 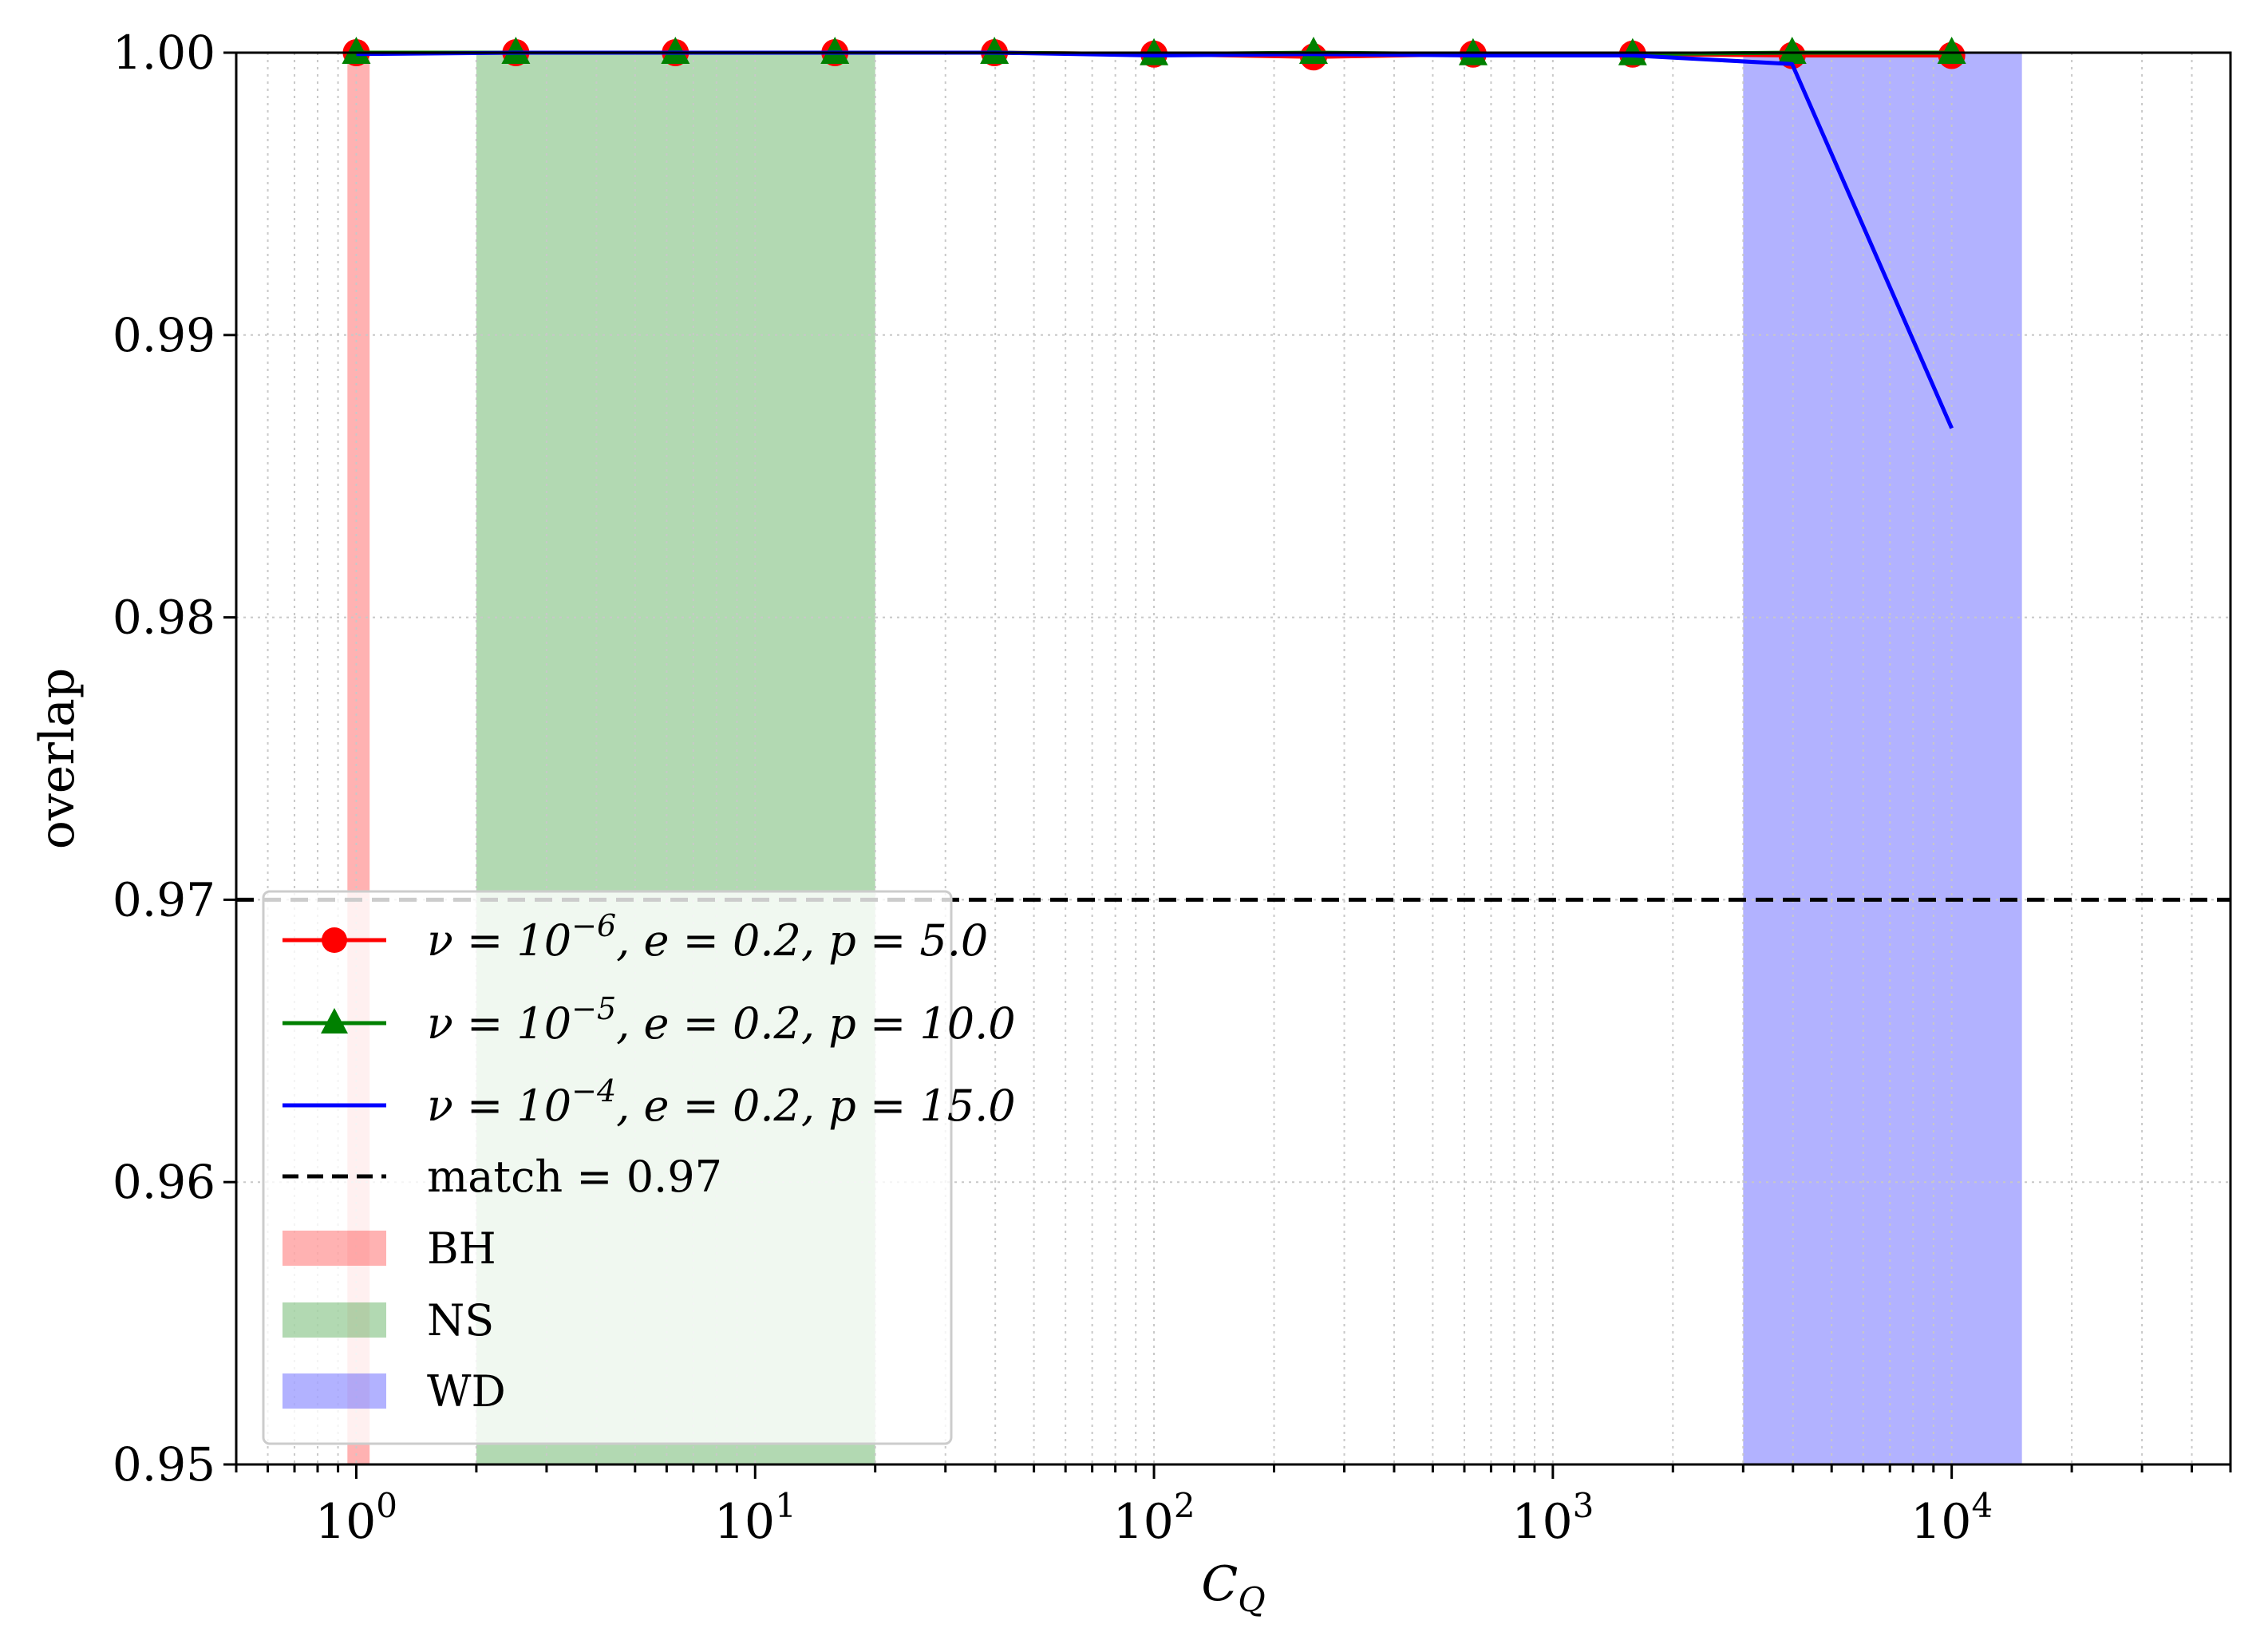 I want to click on legend-band-ns-label: NS, so click(x=460, y=1320).